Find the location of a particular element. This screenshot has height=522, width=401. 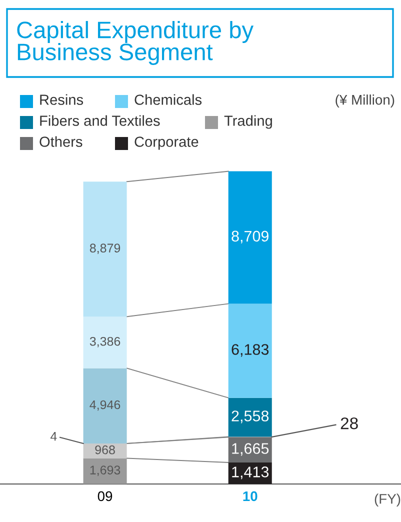

text: (¥ Million) is located at coordinates (365, 101).